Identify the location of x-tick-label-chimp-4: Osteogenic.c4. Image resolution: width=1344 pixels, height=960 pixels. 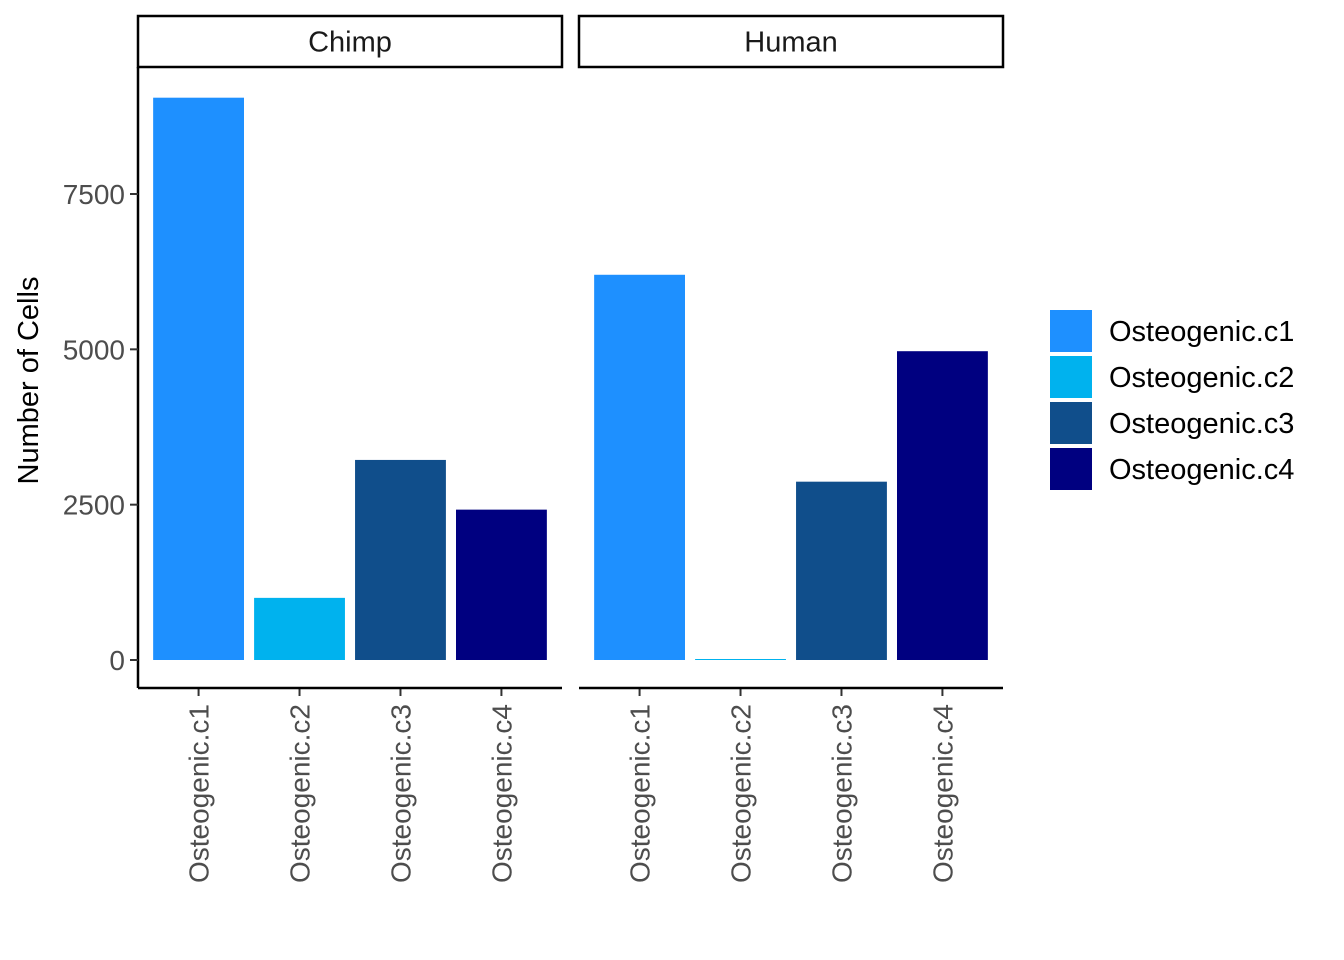
(501, 793).